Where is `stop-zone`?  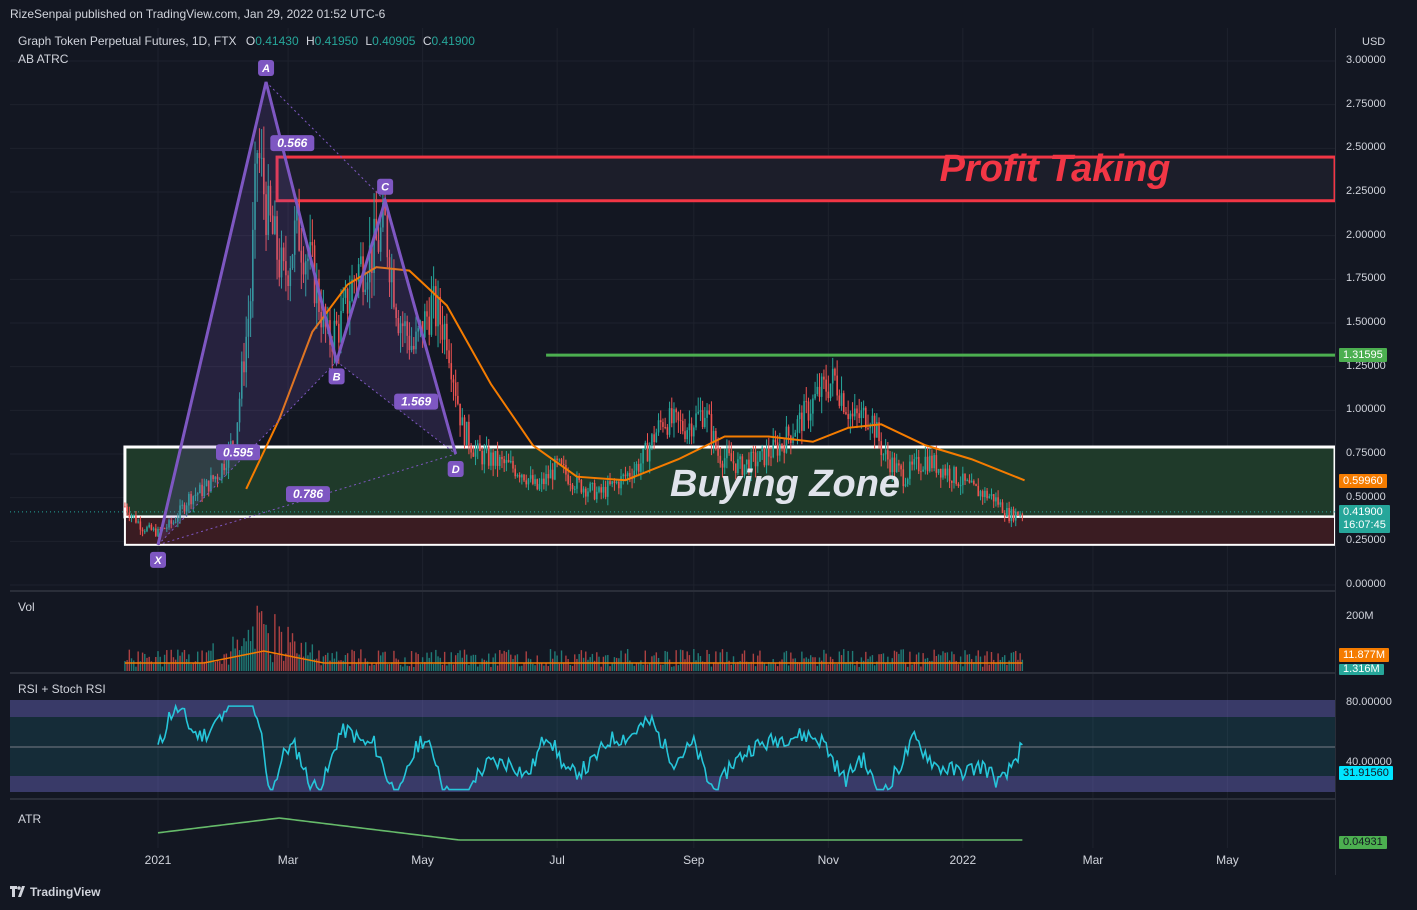
stop-zone is located at coordinates (729, 530).